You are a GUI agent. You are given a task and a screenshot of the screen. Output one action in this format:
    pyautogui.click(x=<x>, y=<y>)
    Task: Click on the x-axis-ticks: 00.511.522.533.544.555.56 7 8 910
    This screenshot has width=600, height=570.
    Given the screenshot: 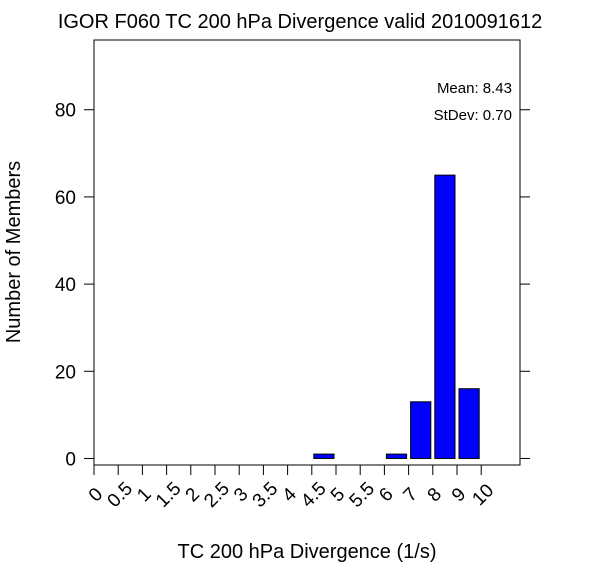 What is the action you would take?
    pyautogui.click(x=291, y=488)
    